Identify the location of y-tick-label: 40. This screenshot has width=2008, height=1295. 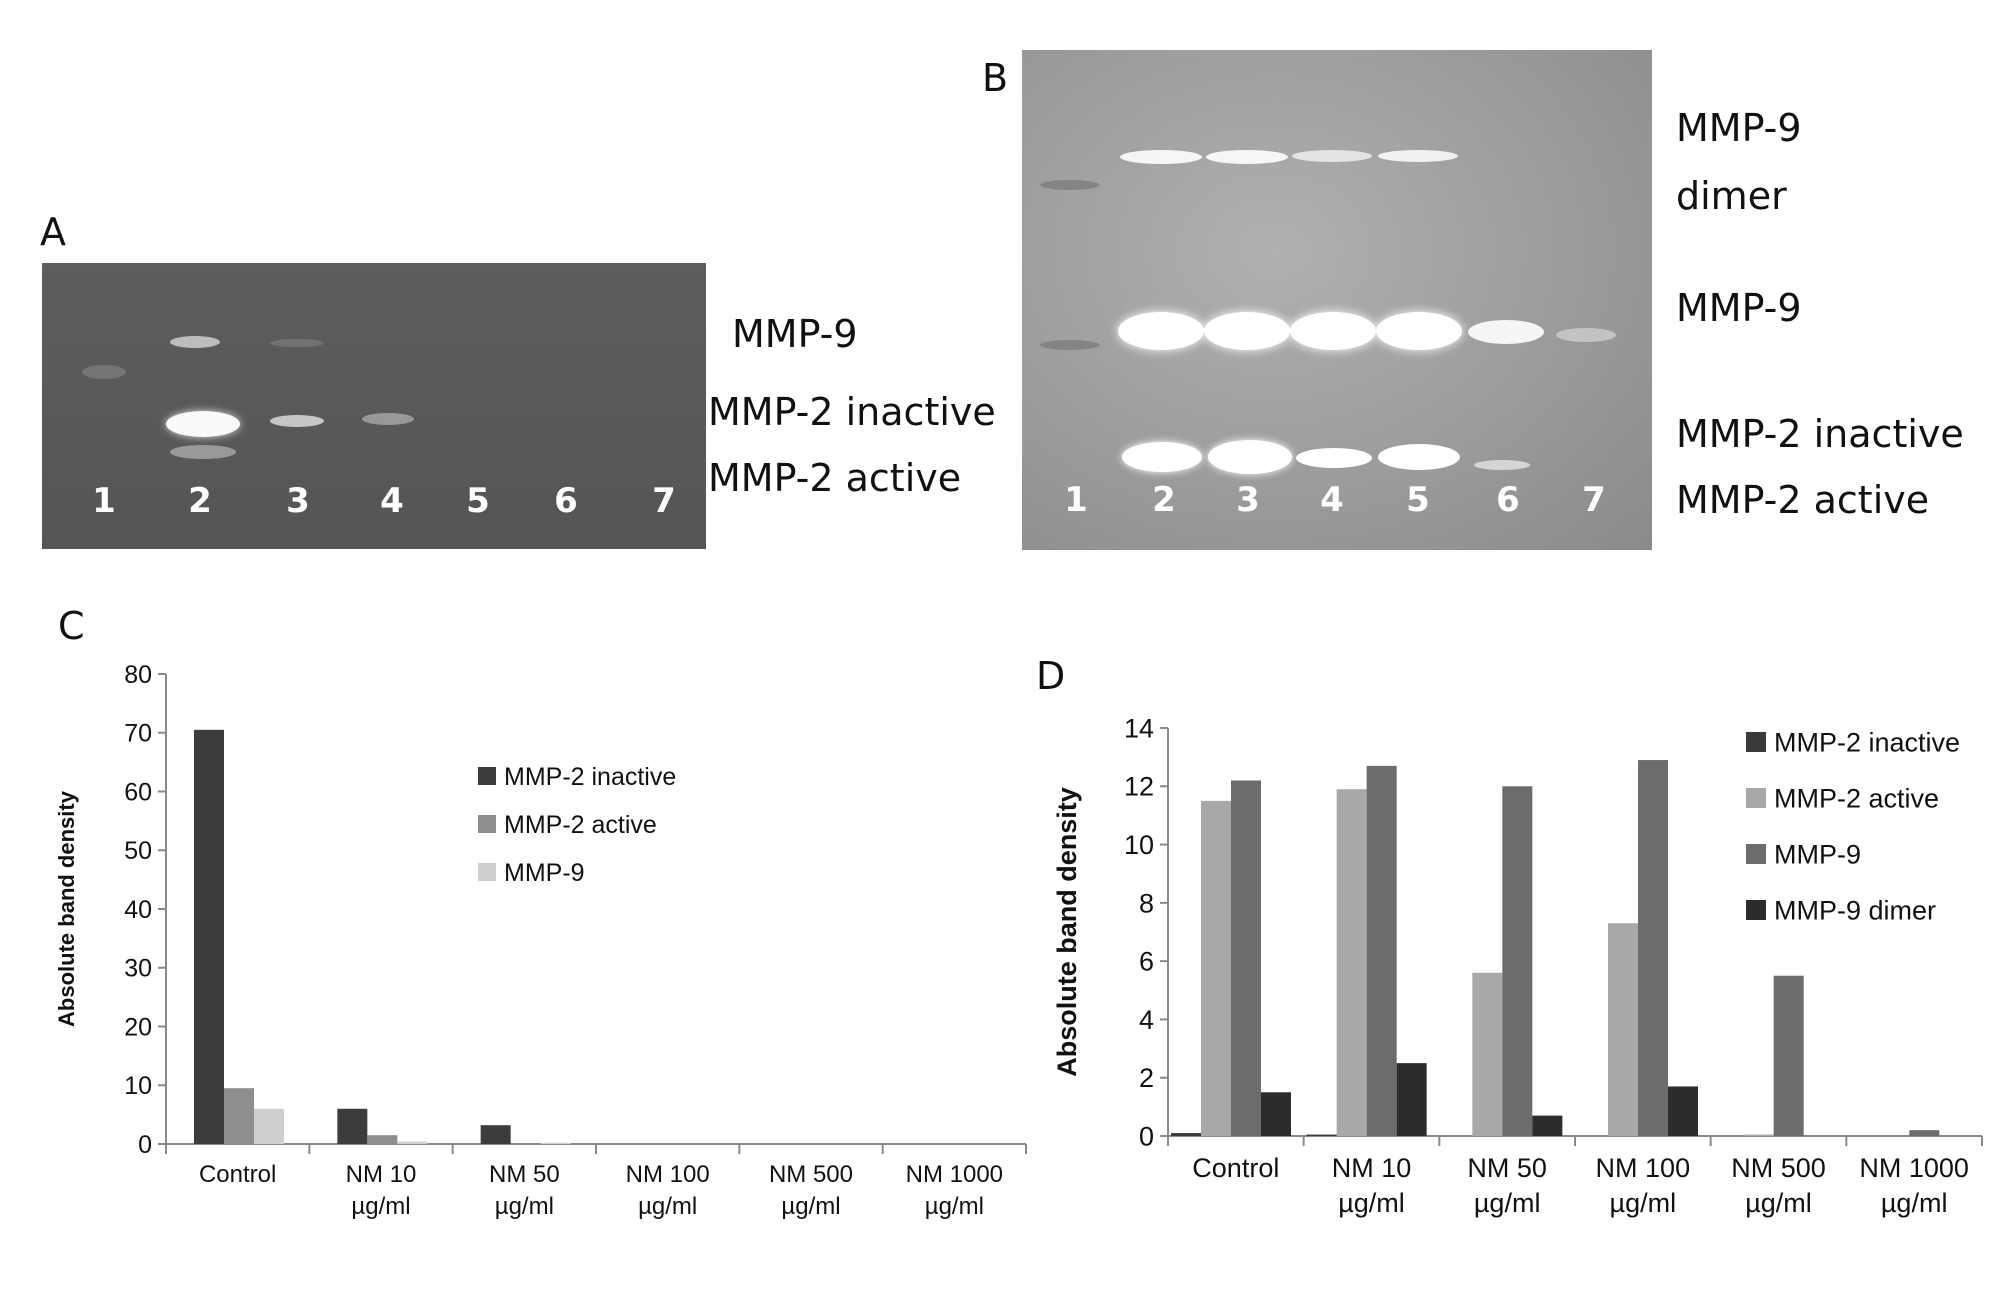
(138, 910).